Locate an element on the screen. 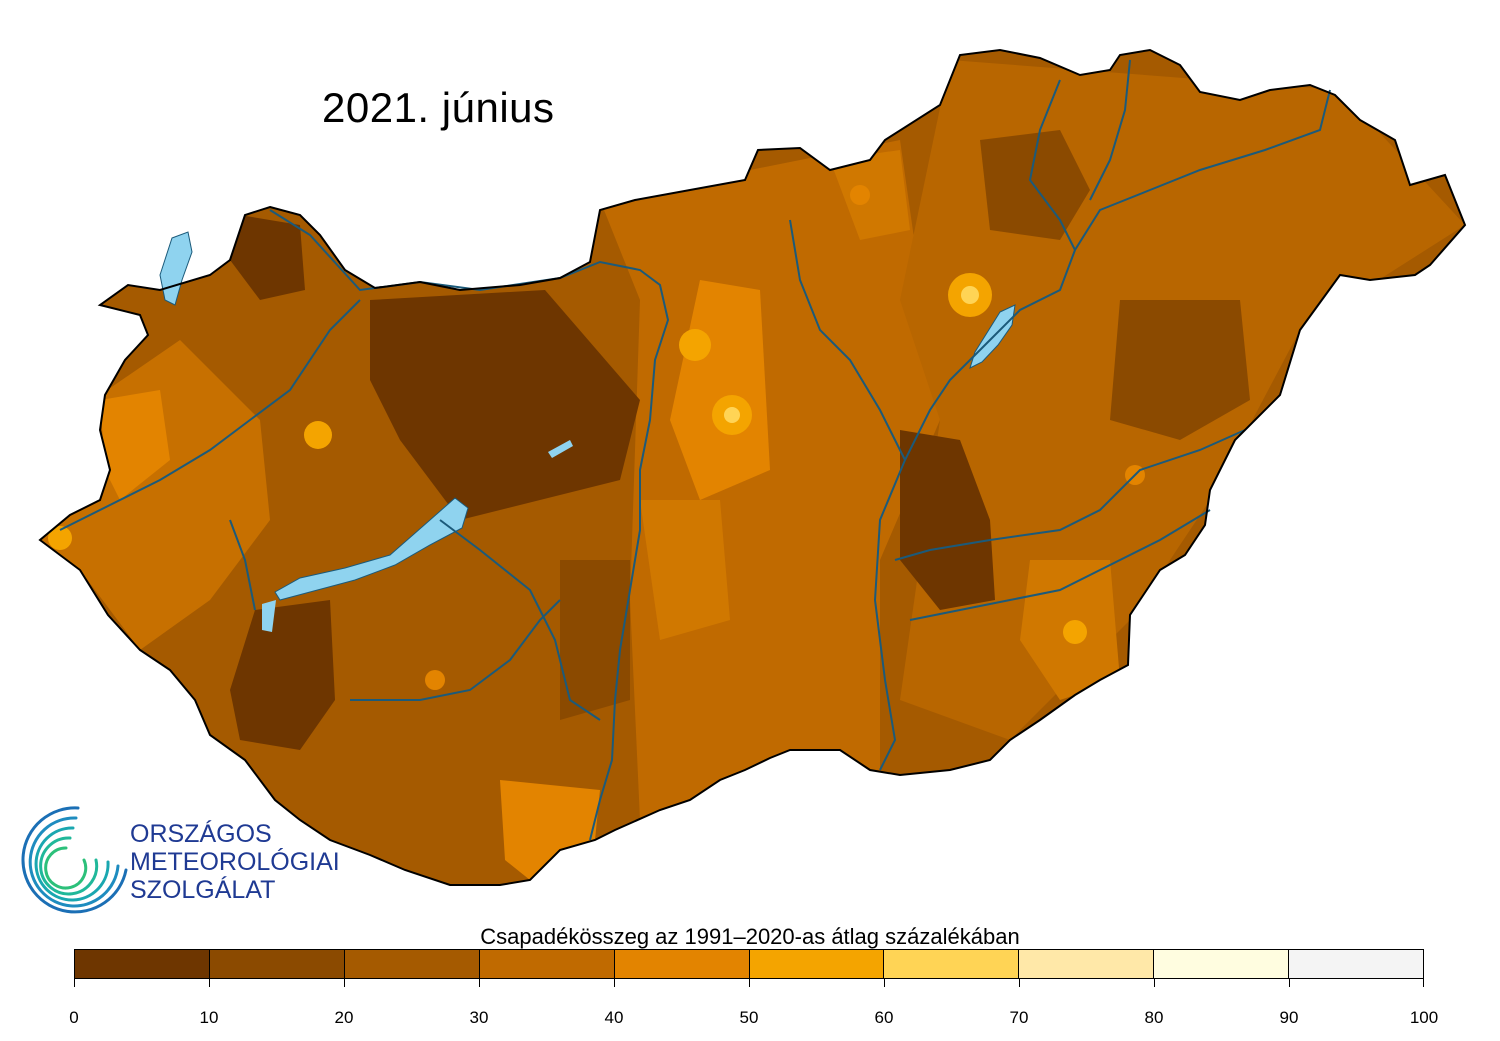 Image resolution: width=1500 pixels, height=1041 pixels. logo-line-2: METEOROLÓGIAI is located at coordinates (235, 862).